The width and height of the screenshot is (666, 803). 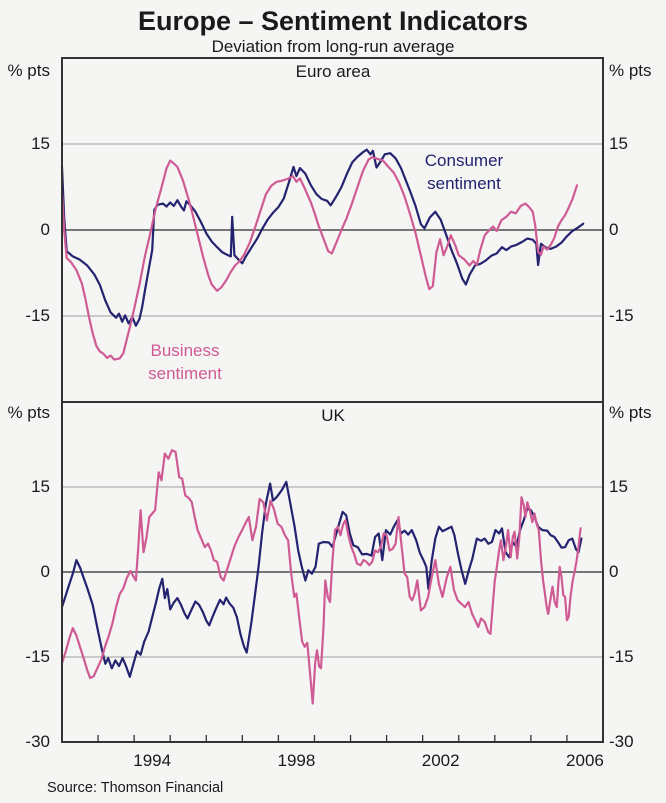 What do you see at coordinates (185, 362) in the screenshot?
I see `legend-business-sentiment: Business sentiment` at bounding box center [185, 362].